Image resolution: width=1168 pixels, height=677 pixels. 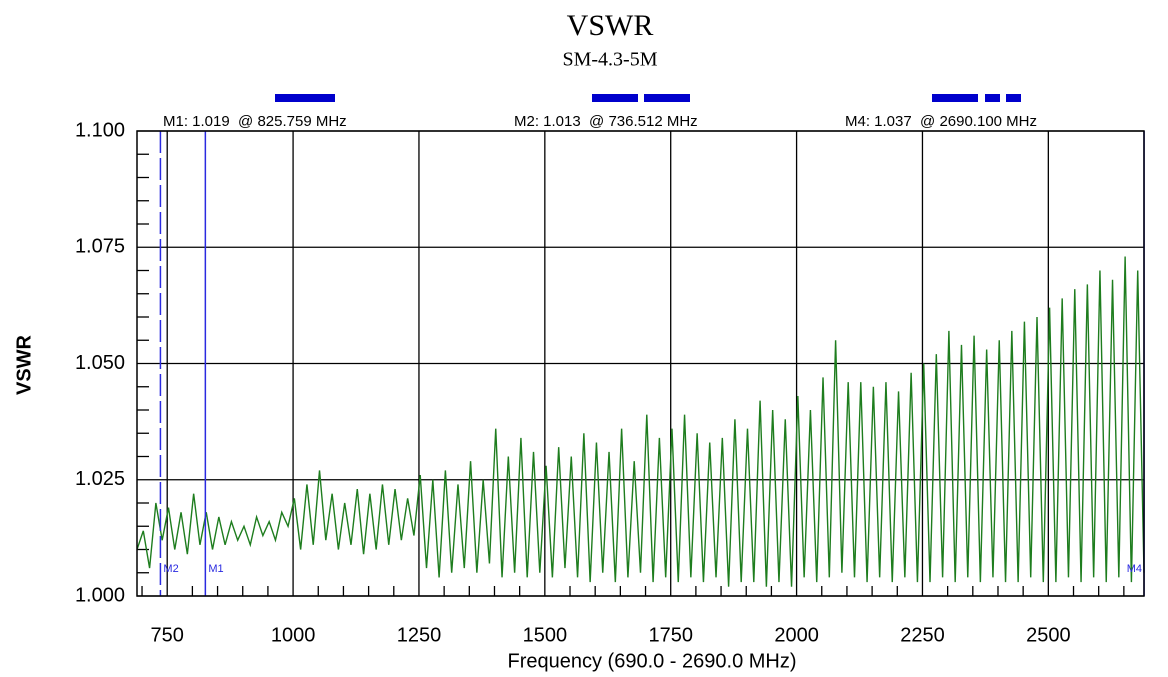 I want to click on chart-title: VSWR, so click(x=610, y=25).